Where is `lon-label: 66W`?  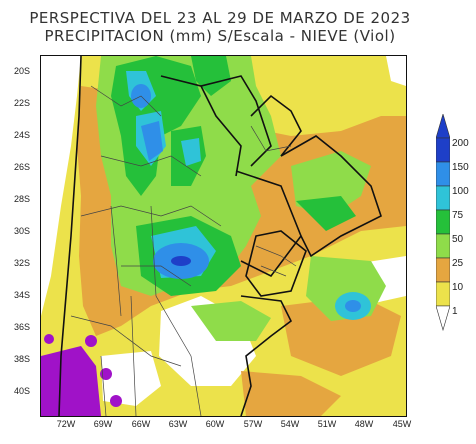 lon-label: 66W is located at coordinates (141, 424).